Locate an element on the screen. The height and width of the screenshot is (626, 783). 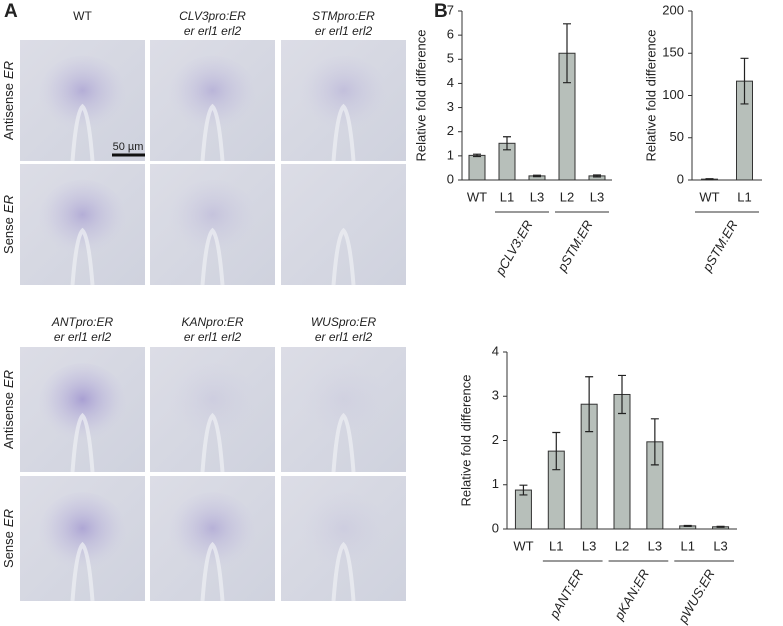
column-title: STMpro:ER is located at coordinates (343, 16).